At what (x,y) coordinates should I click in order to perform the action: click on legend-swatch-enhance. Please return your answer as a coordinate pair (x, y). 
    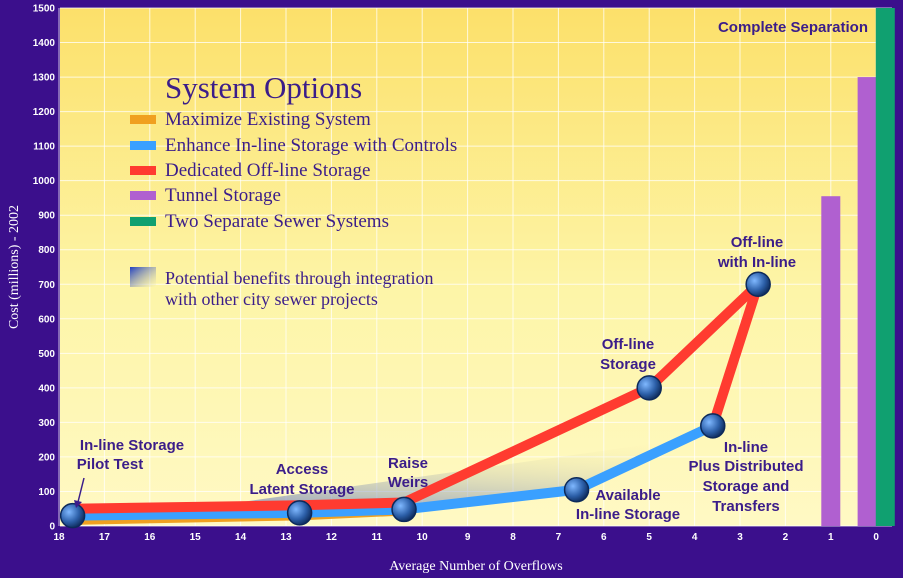
    Looking at the image, I should click on (143, 145).